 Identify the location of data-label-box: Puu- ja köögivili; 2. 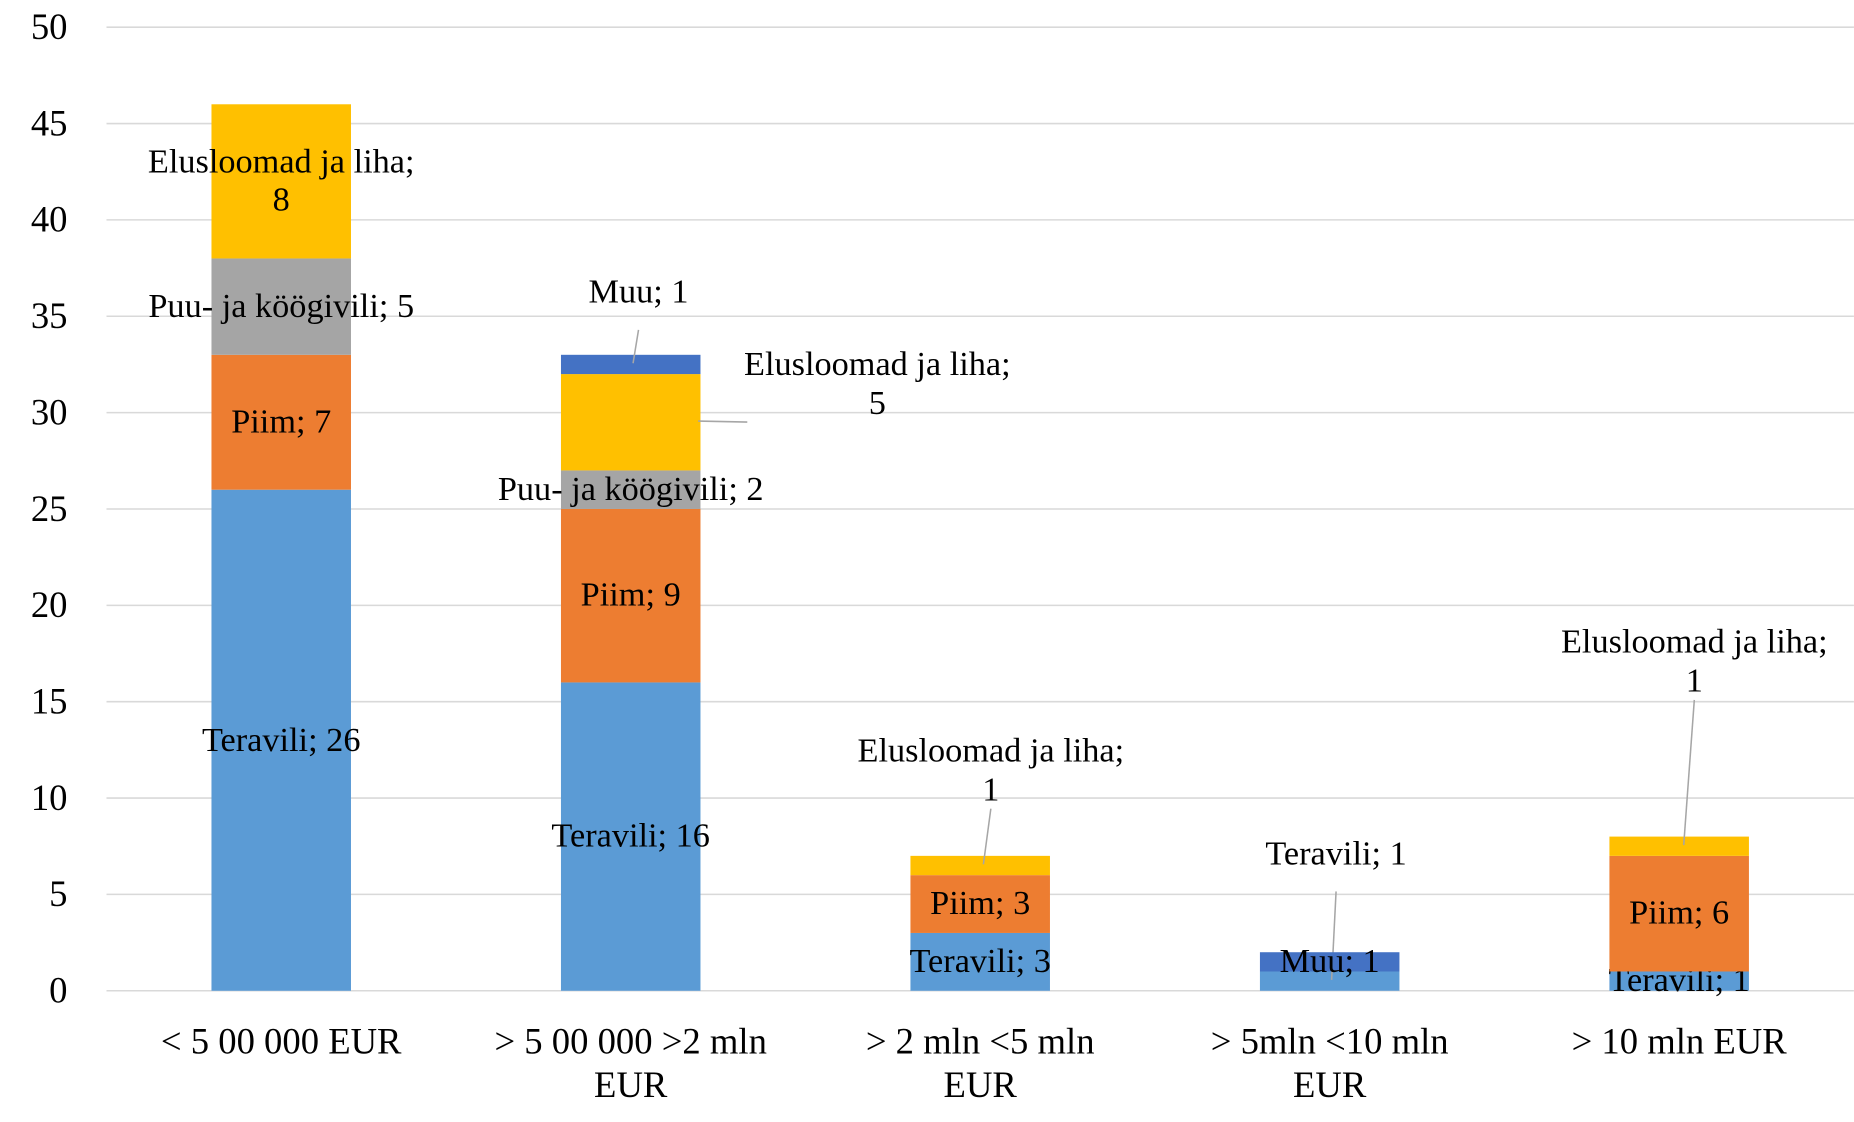
(630, 489).